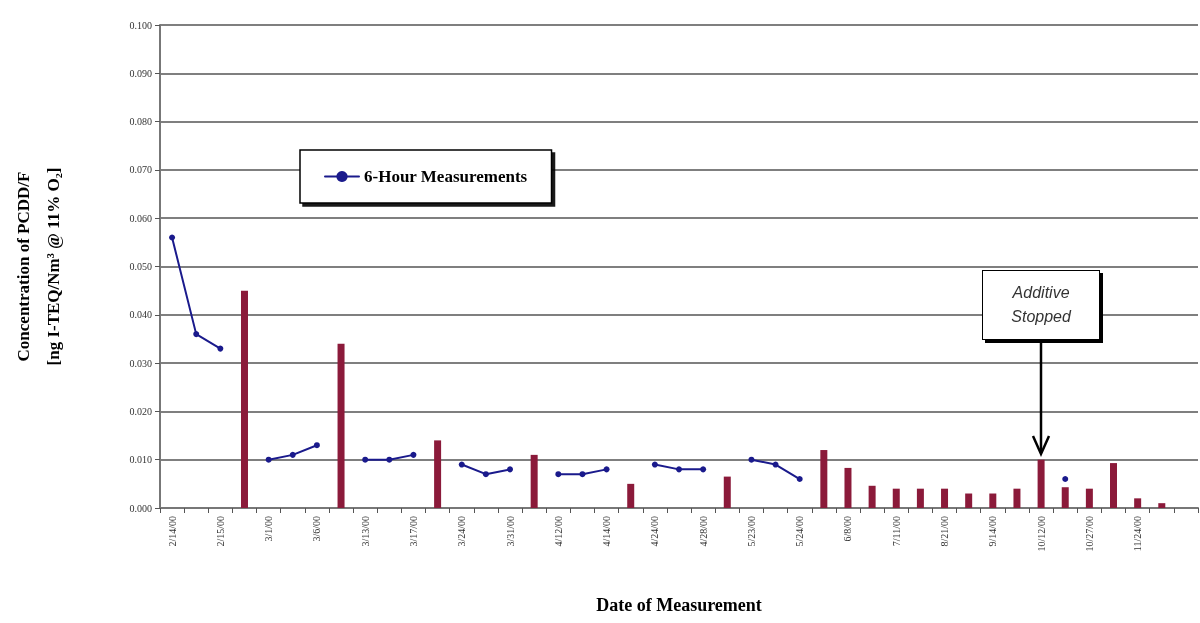 This screenshot has width=1200, height=623. I want to click on y-tick-label: 0.070, so click(140, 170).